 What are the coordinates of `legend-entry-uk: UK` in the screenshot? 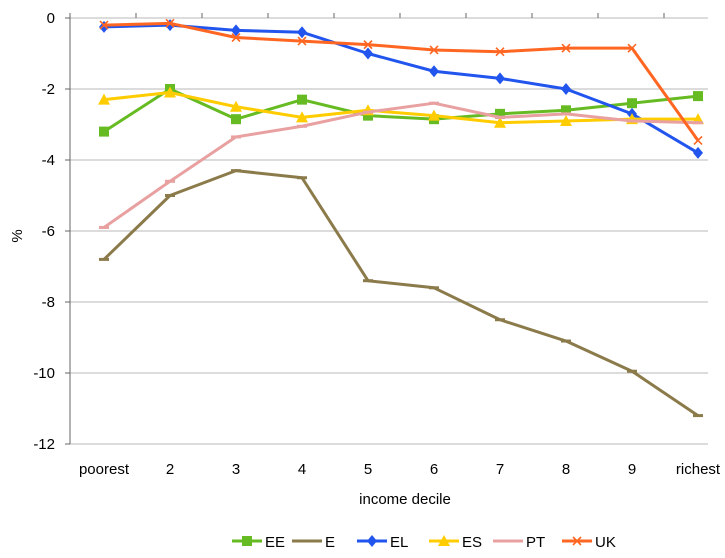 It's located at (589, 542).